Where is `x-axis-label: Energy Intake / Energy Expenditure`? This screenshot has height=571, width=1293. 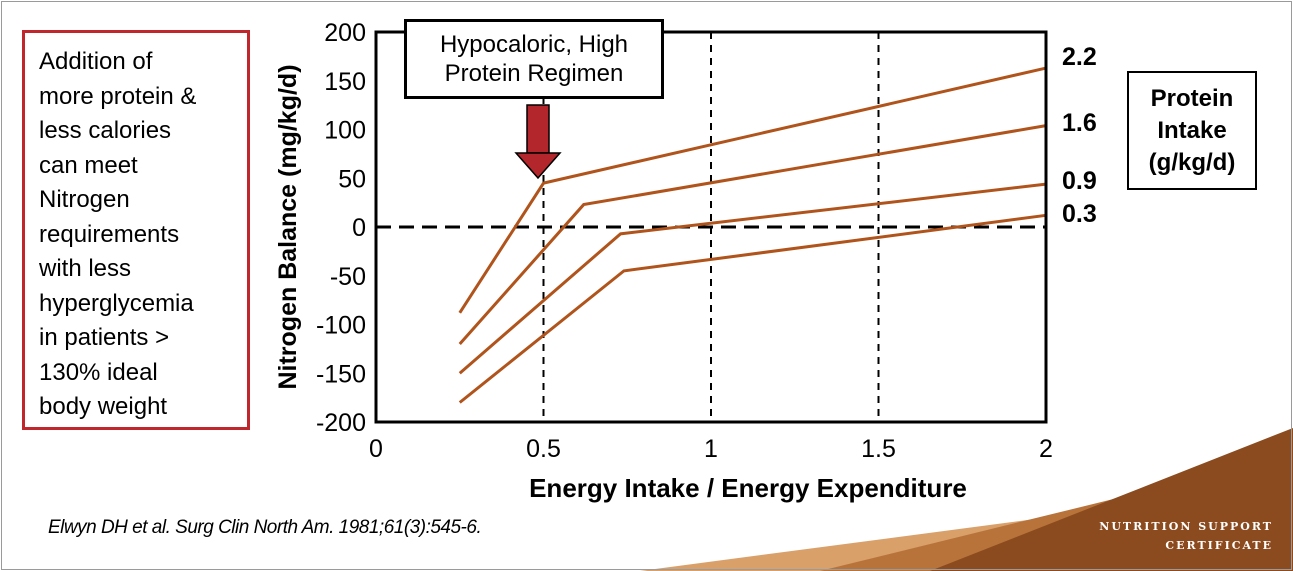 x-axis-label: Energy Intake / Energy Expenditure is located at coordinates (748, 488).